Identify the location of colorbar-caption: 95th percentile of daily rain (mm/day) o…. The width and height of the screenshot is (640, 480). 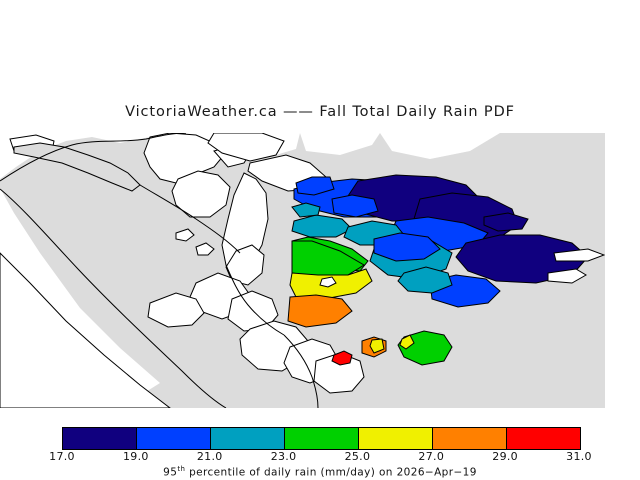
(320, 472).